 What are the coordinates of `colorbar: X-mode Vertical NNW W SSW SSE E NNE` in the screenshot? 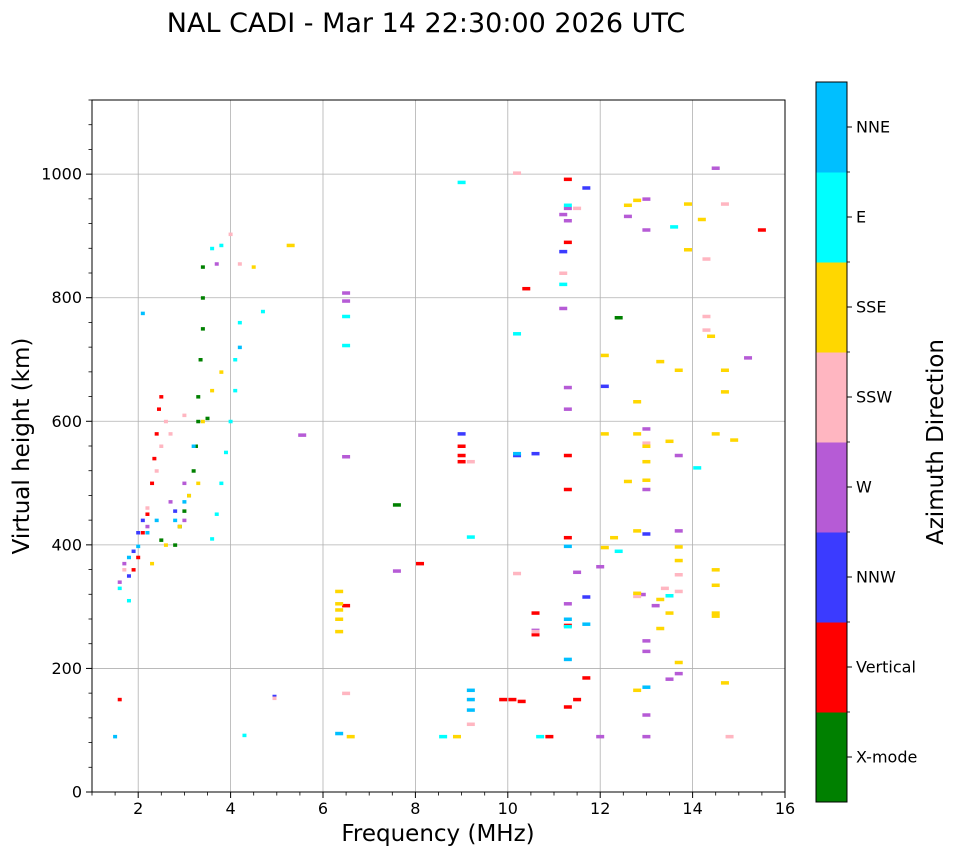 It's located at (866, 442).